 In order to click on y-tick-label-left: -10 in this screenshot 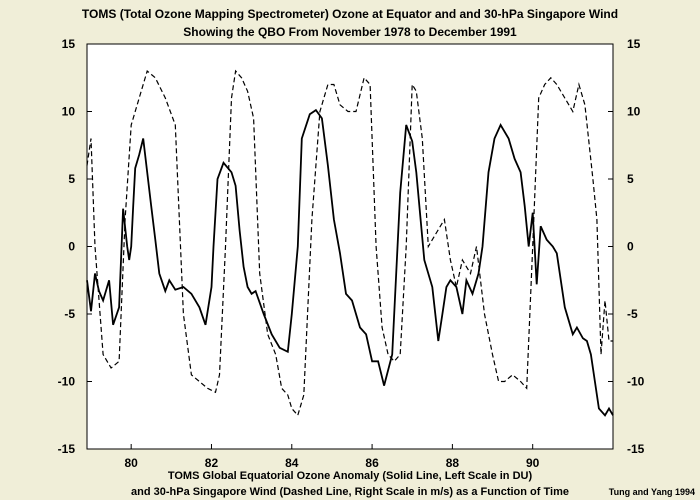, I will do `click(67, 382)`.